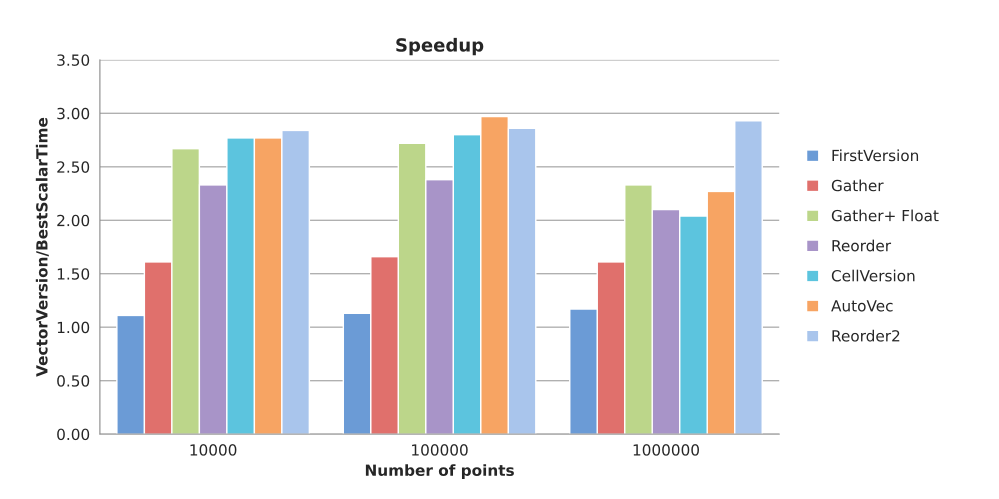 The height and width of the screenshot is (499, 999). Describe the element at coordinates (73, 114) in the screenshot. I see `y-tick-label: 3.00` at that location.